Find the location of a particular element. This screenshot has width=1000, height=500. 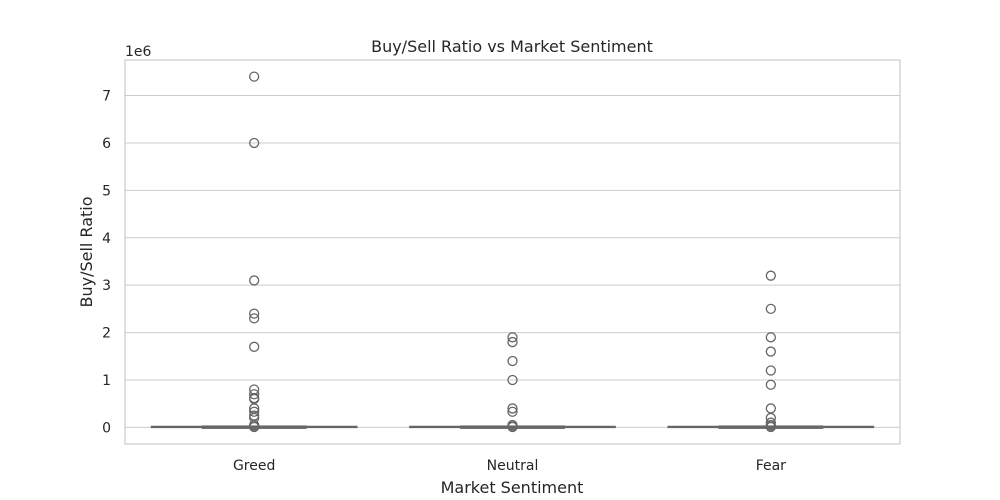

y-axis-offset-label: 1e6 is located at coordinates (138, 52).